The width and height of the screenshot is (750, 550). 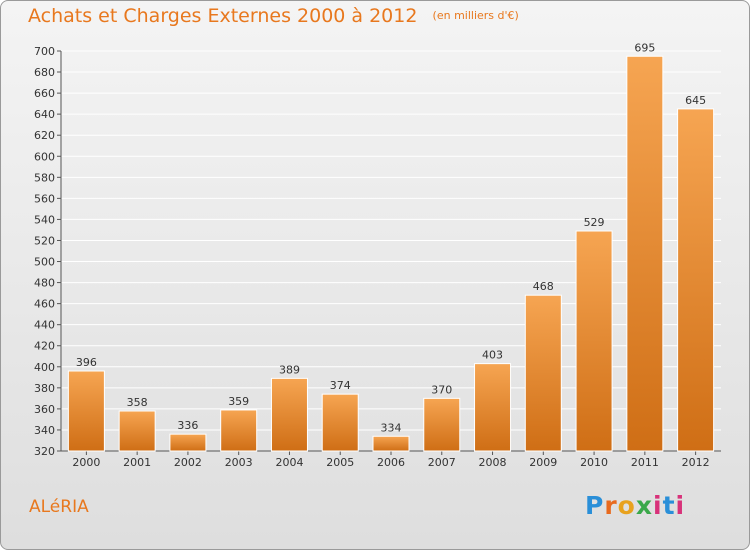 What do you see at coordinates (442, 462) in the screenshot?
I see `x-tick-label: 2007` at bounding box center [442, 462].